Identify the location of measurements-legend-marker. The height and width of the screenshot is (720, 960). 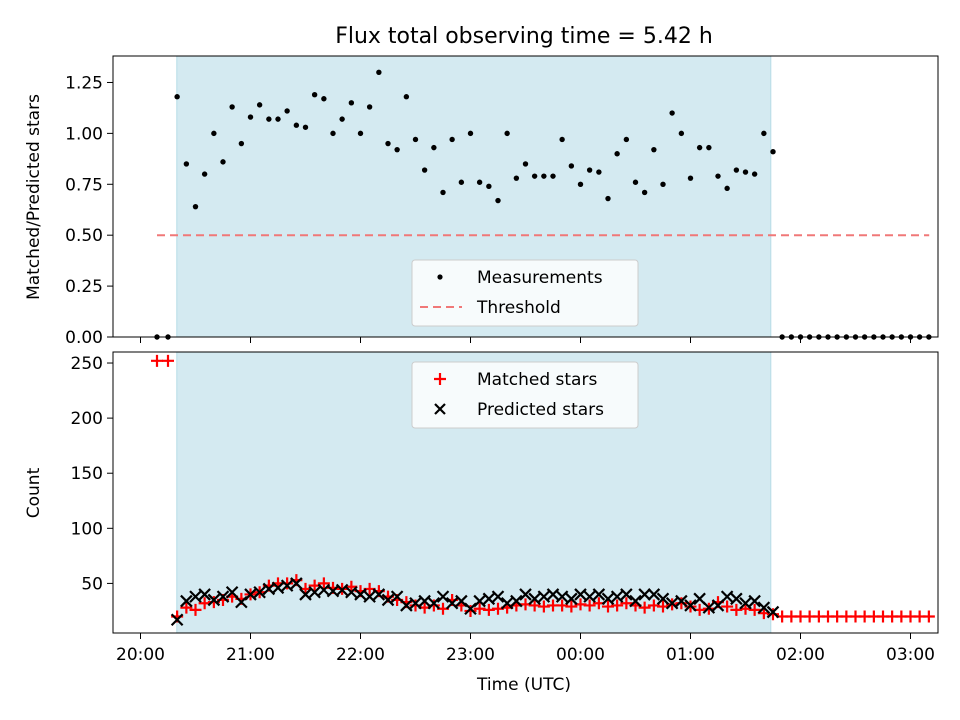
(440, 277).